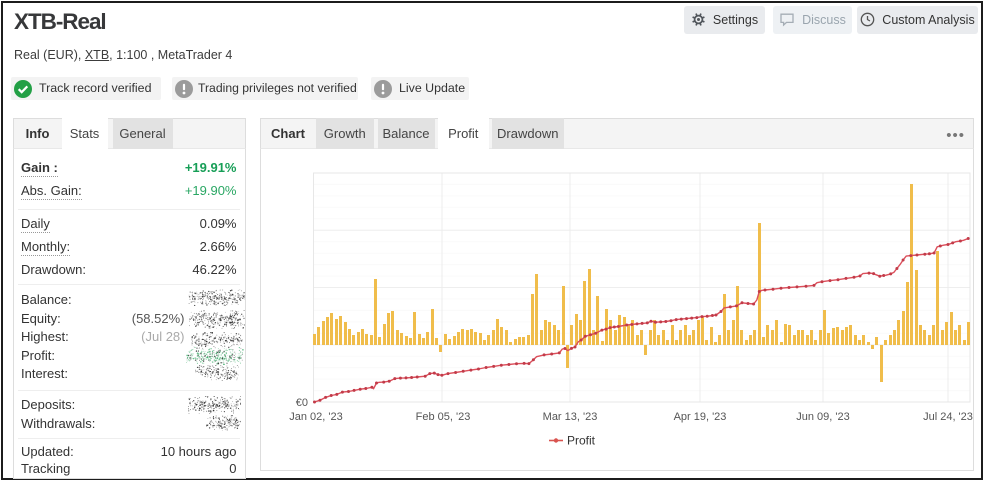  Describe the element at coordinates (581, 441) in the screenshot. I see `svg-text: Profit` at that location.